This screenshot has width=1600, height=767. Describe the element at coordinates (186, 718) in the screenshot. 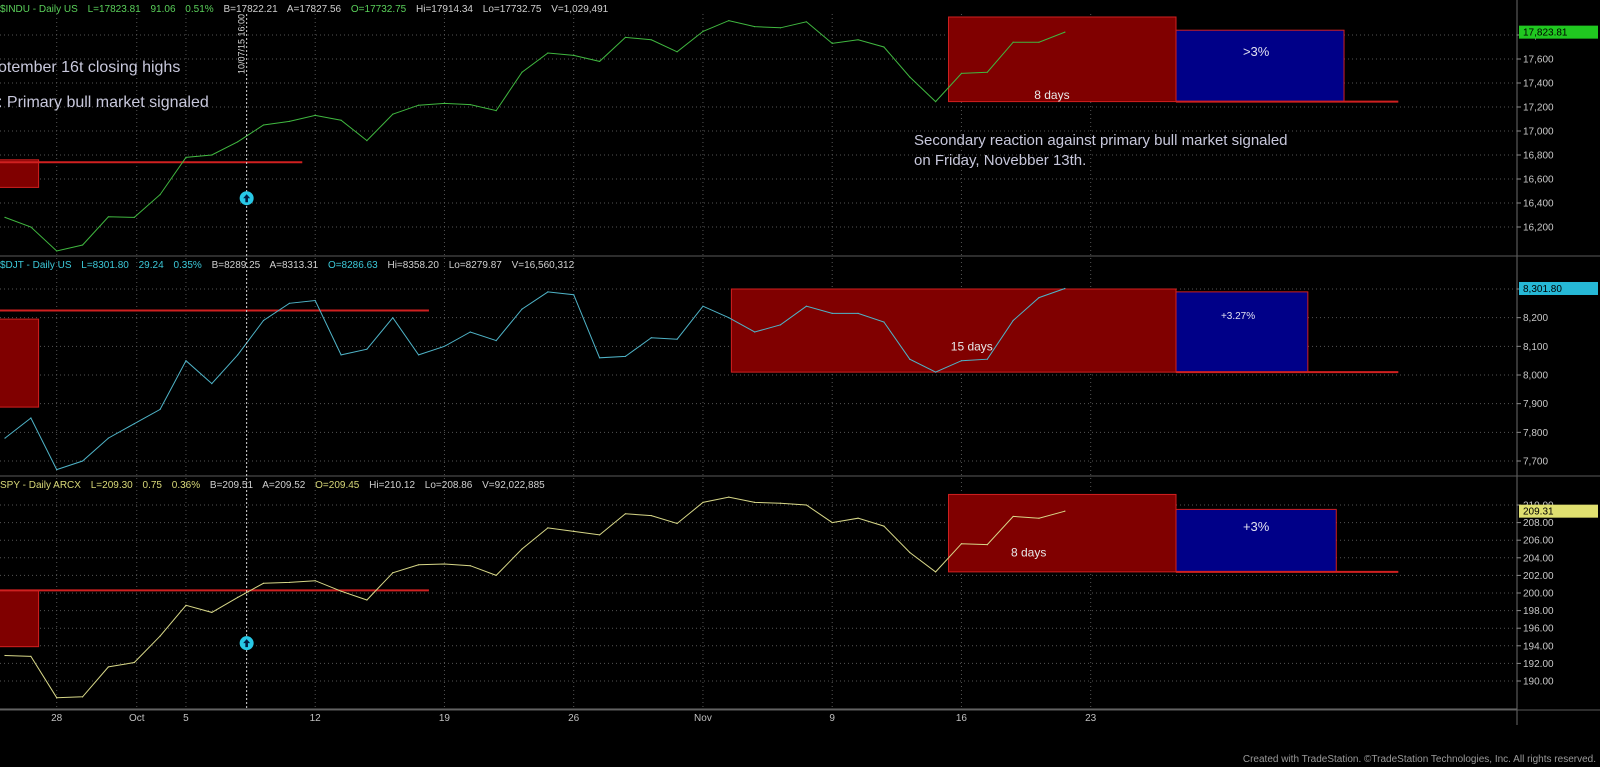

I see `x-tick-label: 5` at that location.